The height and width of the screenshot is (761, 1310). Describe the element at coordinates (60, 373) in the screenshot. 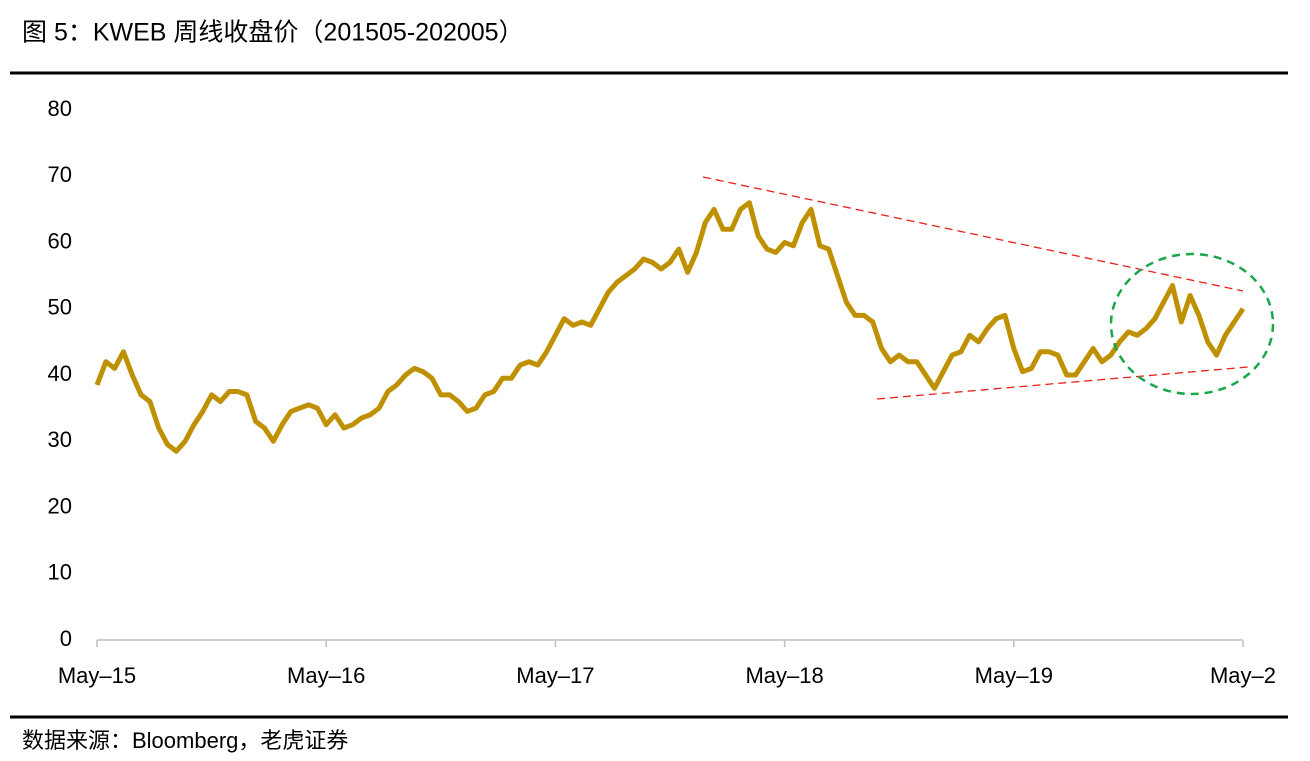

I see `y-tick-label: 40` at that location.